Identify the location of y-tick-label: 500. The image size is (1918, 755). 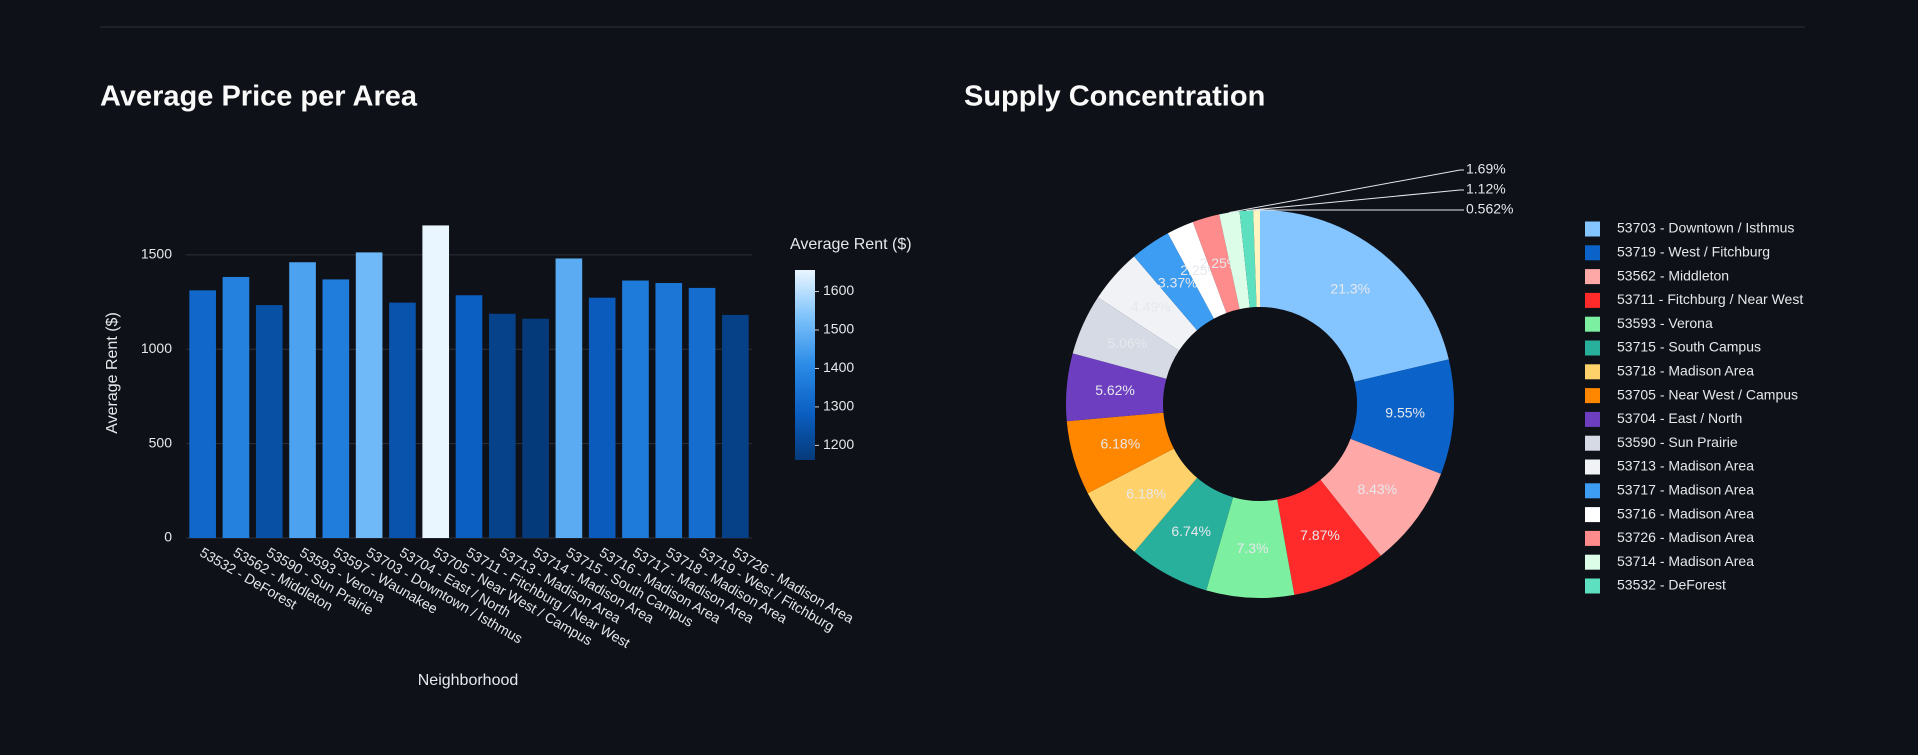
(161, 442).